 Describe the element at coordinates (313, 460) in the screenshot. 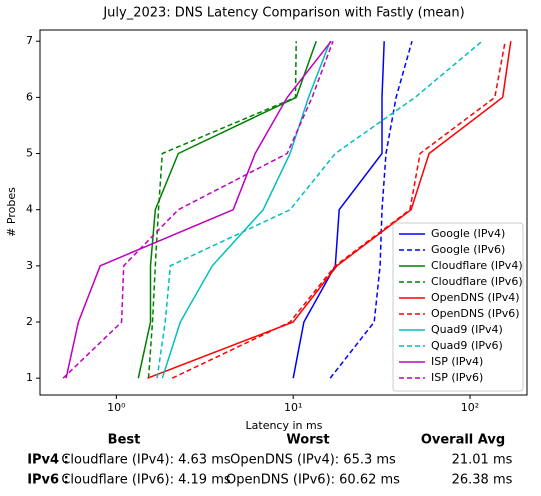

I see `table-cell: OpenDNS (IPv4): 65.3 ms` at that location.